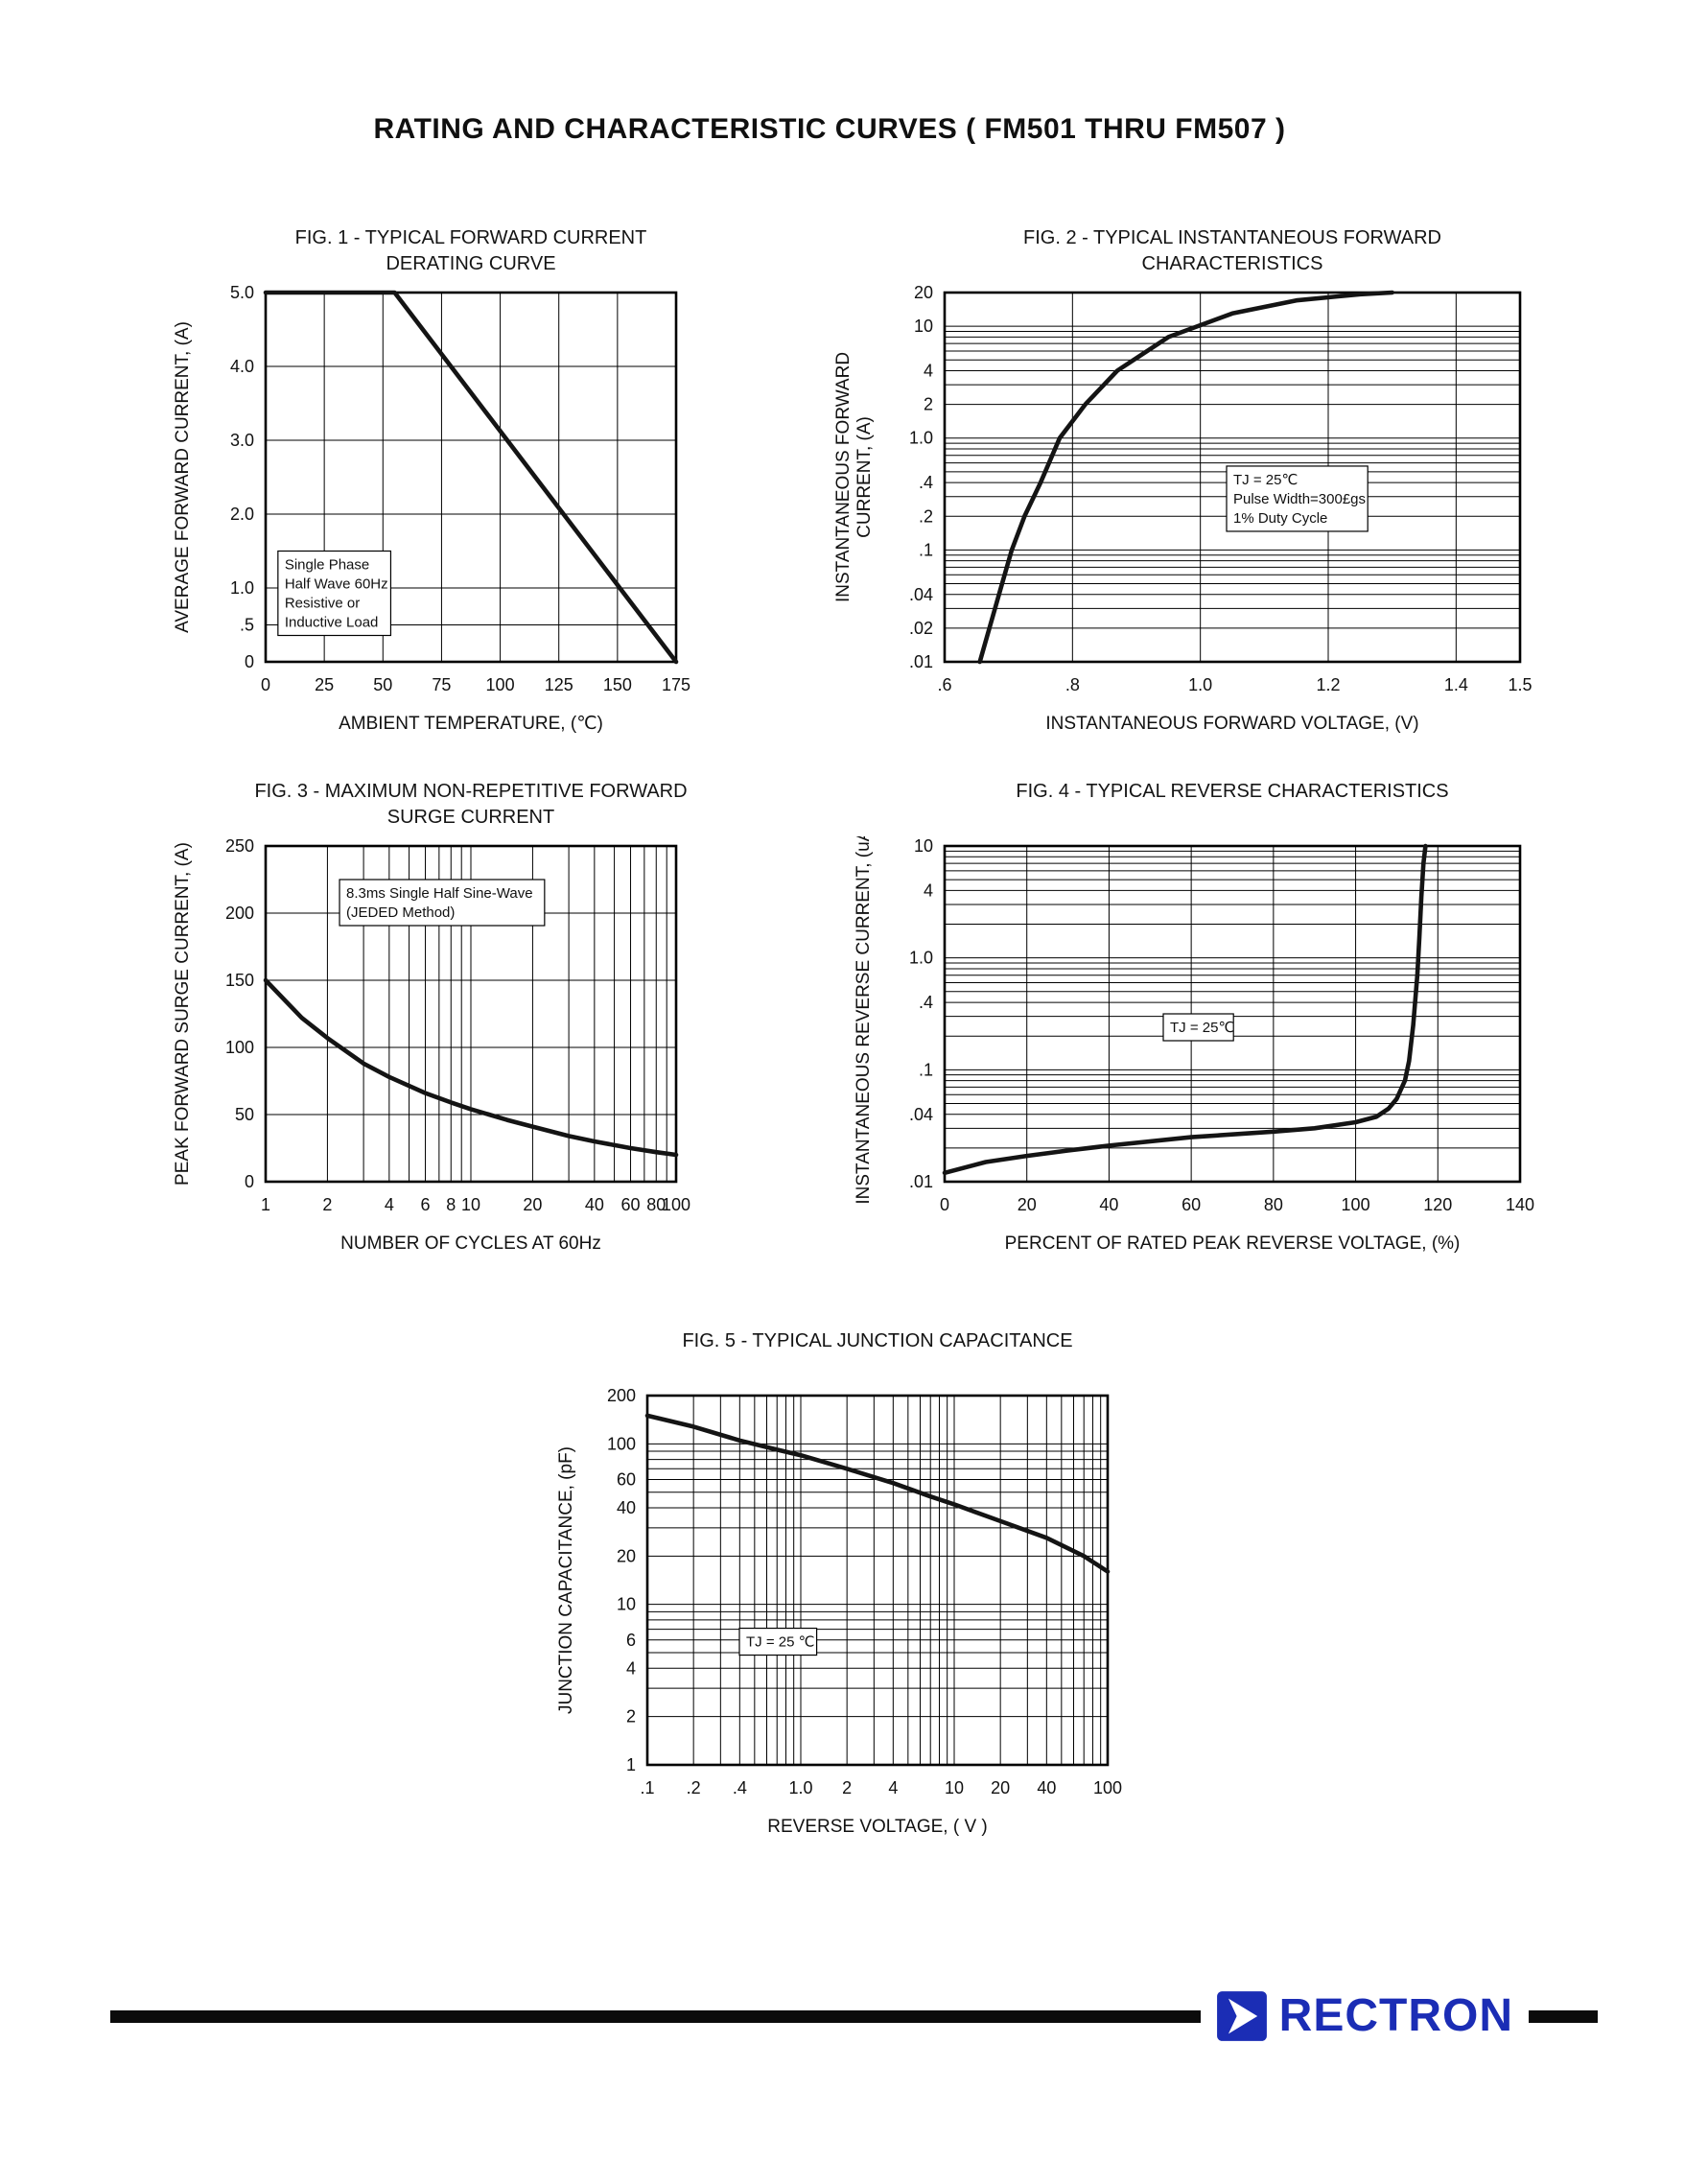 The height and width of the screenshot is (2161, 1708). Describe the element at coordinates (955, 1787) in the screenshot. I see `x-tick-label: 10` at that location.